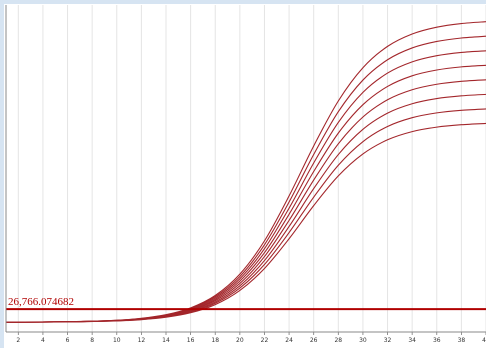 The width and height of the screenshot is (486, 348). What do you see at coordinates (243, 2) in the screenshot?
I see `top-frame` at bounding box center [243, 2].